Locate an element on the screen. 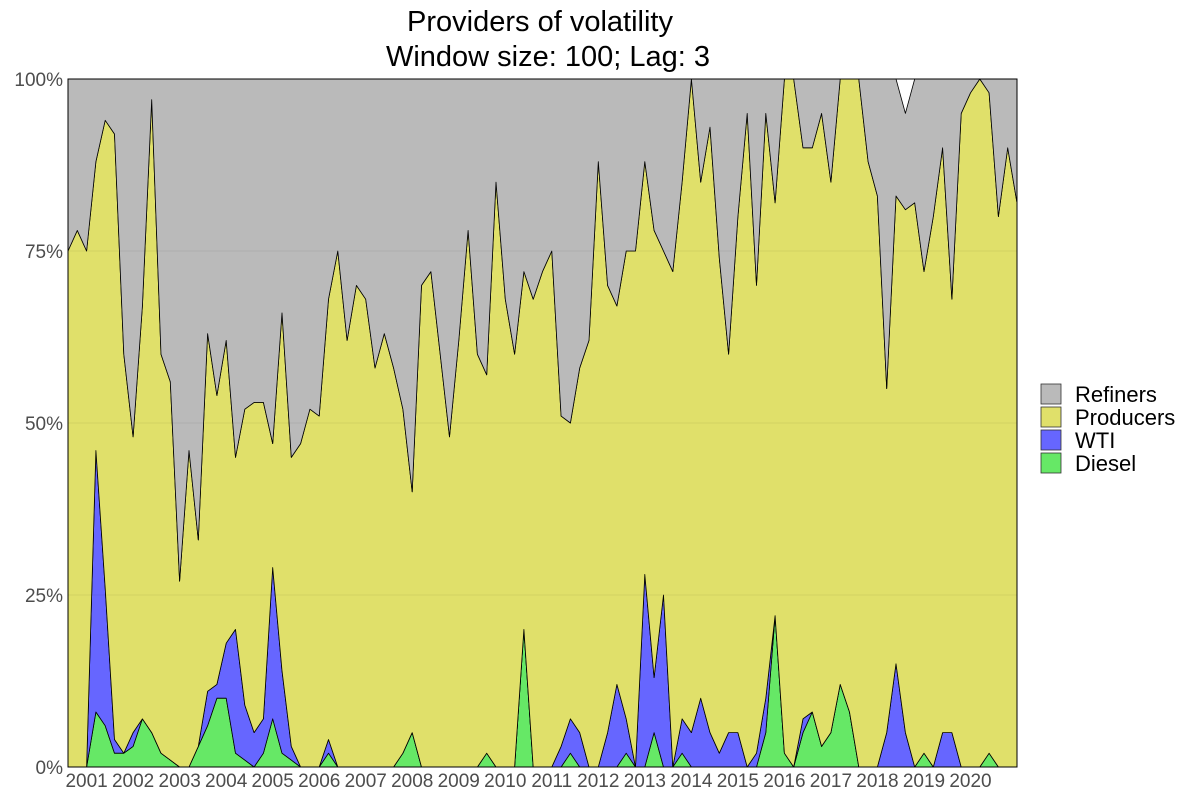 The width and height of the screenshot is (1200, 800). y-tick-label: 0% is located at coordinates (50, 768).